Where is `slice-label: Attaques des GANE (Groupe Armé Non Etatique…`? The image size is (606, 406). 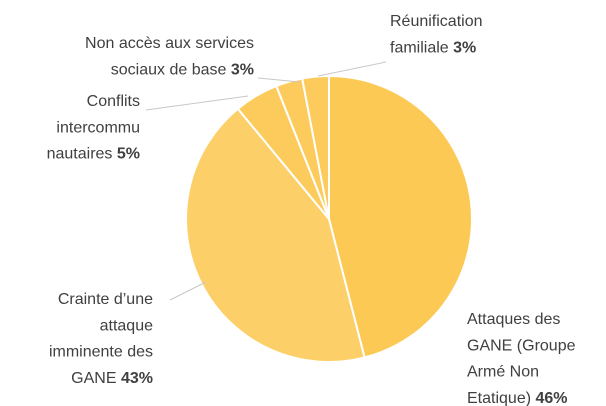 slice-label: Attaques des GANE (Groupe Armé Non Etatique… is located at coordinates (521, 358).